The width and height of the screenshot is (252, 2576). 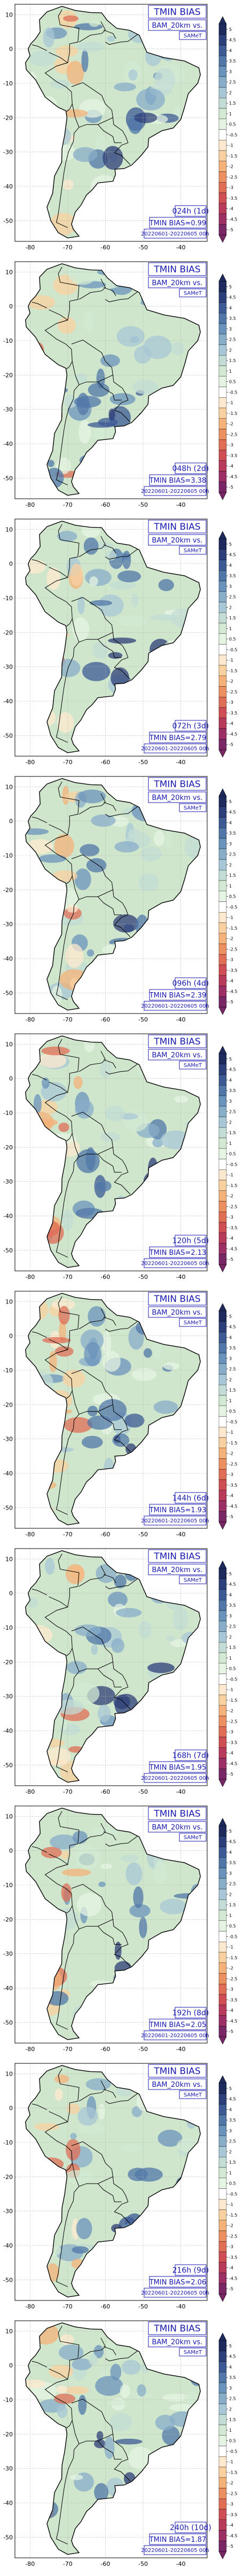 What do you see at coordinates (30, 248) in the screenshot?
I see `lon-tick-label: -80` at bounding box center [30, 248].